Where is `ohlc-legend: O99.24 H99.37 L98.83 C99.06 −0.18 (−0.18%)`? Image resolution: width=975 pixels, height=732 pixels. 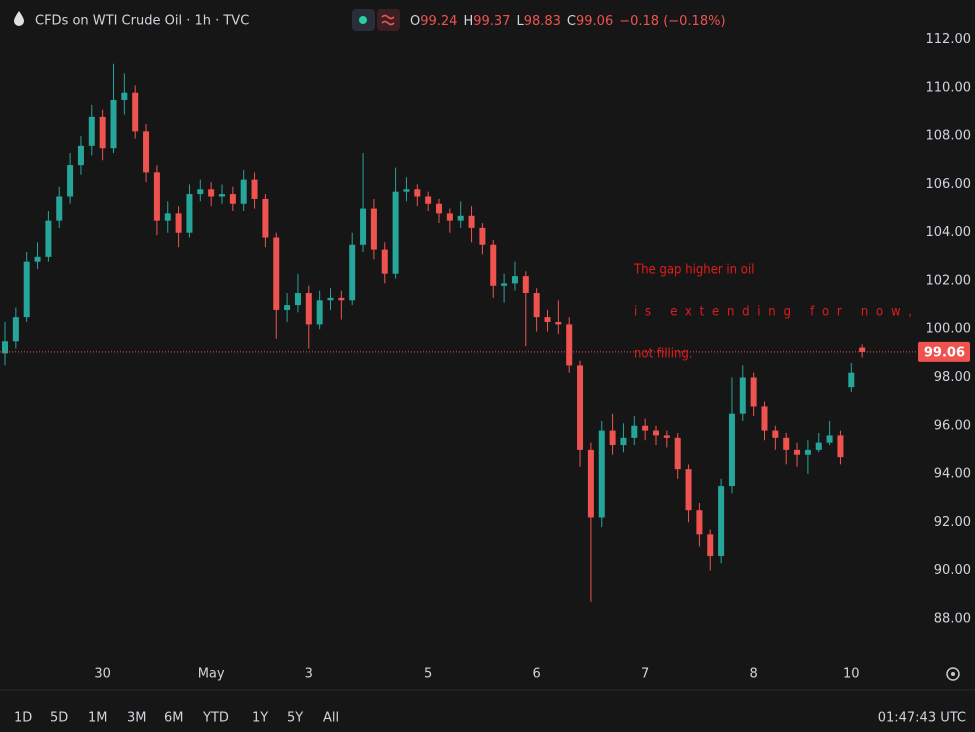
ohlc-legend: O99.24 H99.37 L98.83 C99.06 −0.18 (−0.18%) is located at coordinates (568, 21).